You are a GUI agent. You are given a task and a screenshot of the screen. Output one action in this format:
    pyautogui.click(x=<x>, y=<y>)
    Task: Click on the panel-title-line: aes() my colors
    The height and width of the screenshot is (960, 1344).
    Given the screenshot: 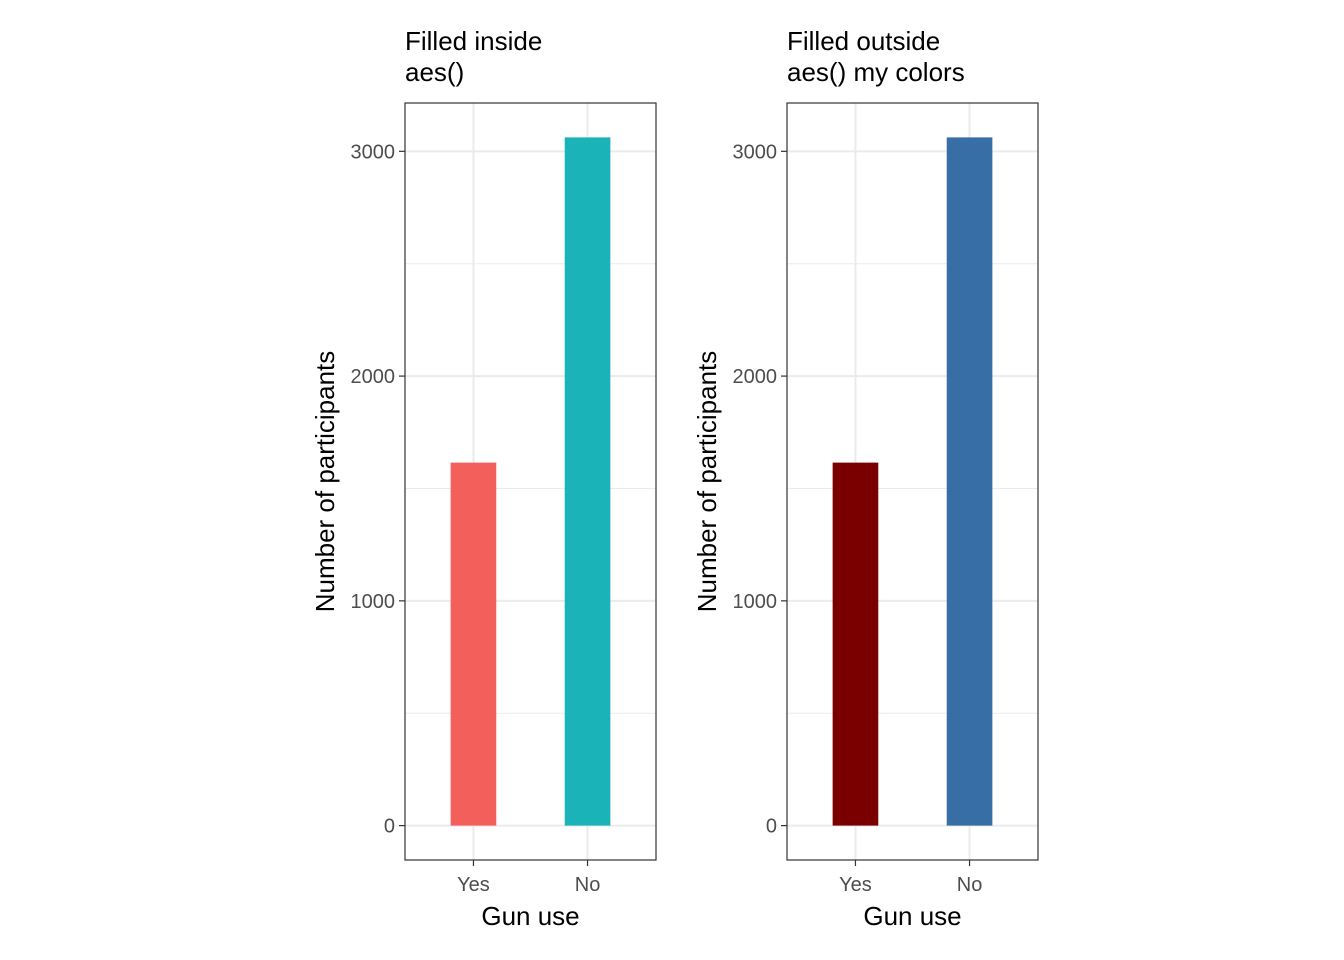 What is the action you would take?
    pyautogui.click(x=876, y=72)
    